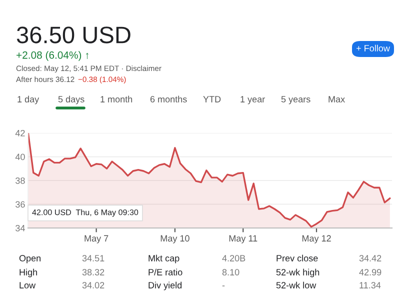  Describe the element at coordinates (52, 56) in the screenshot. I see `chart-subtitle: +2.08 (6.04%) ↑` at that location.